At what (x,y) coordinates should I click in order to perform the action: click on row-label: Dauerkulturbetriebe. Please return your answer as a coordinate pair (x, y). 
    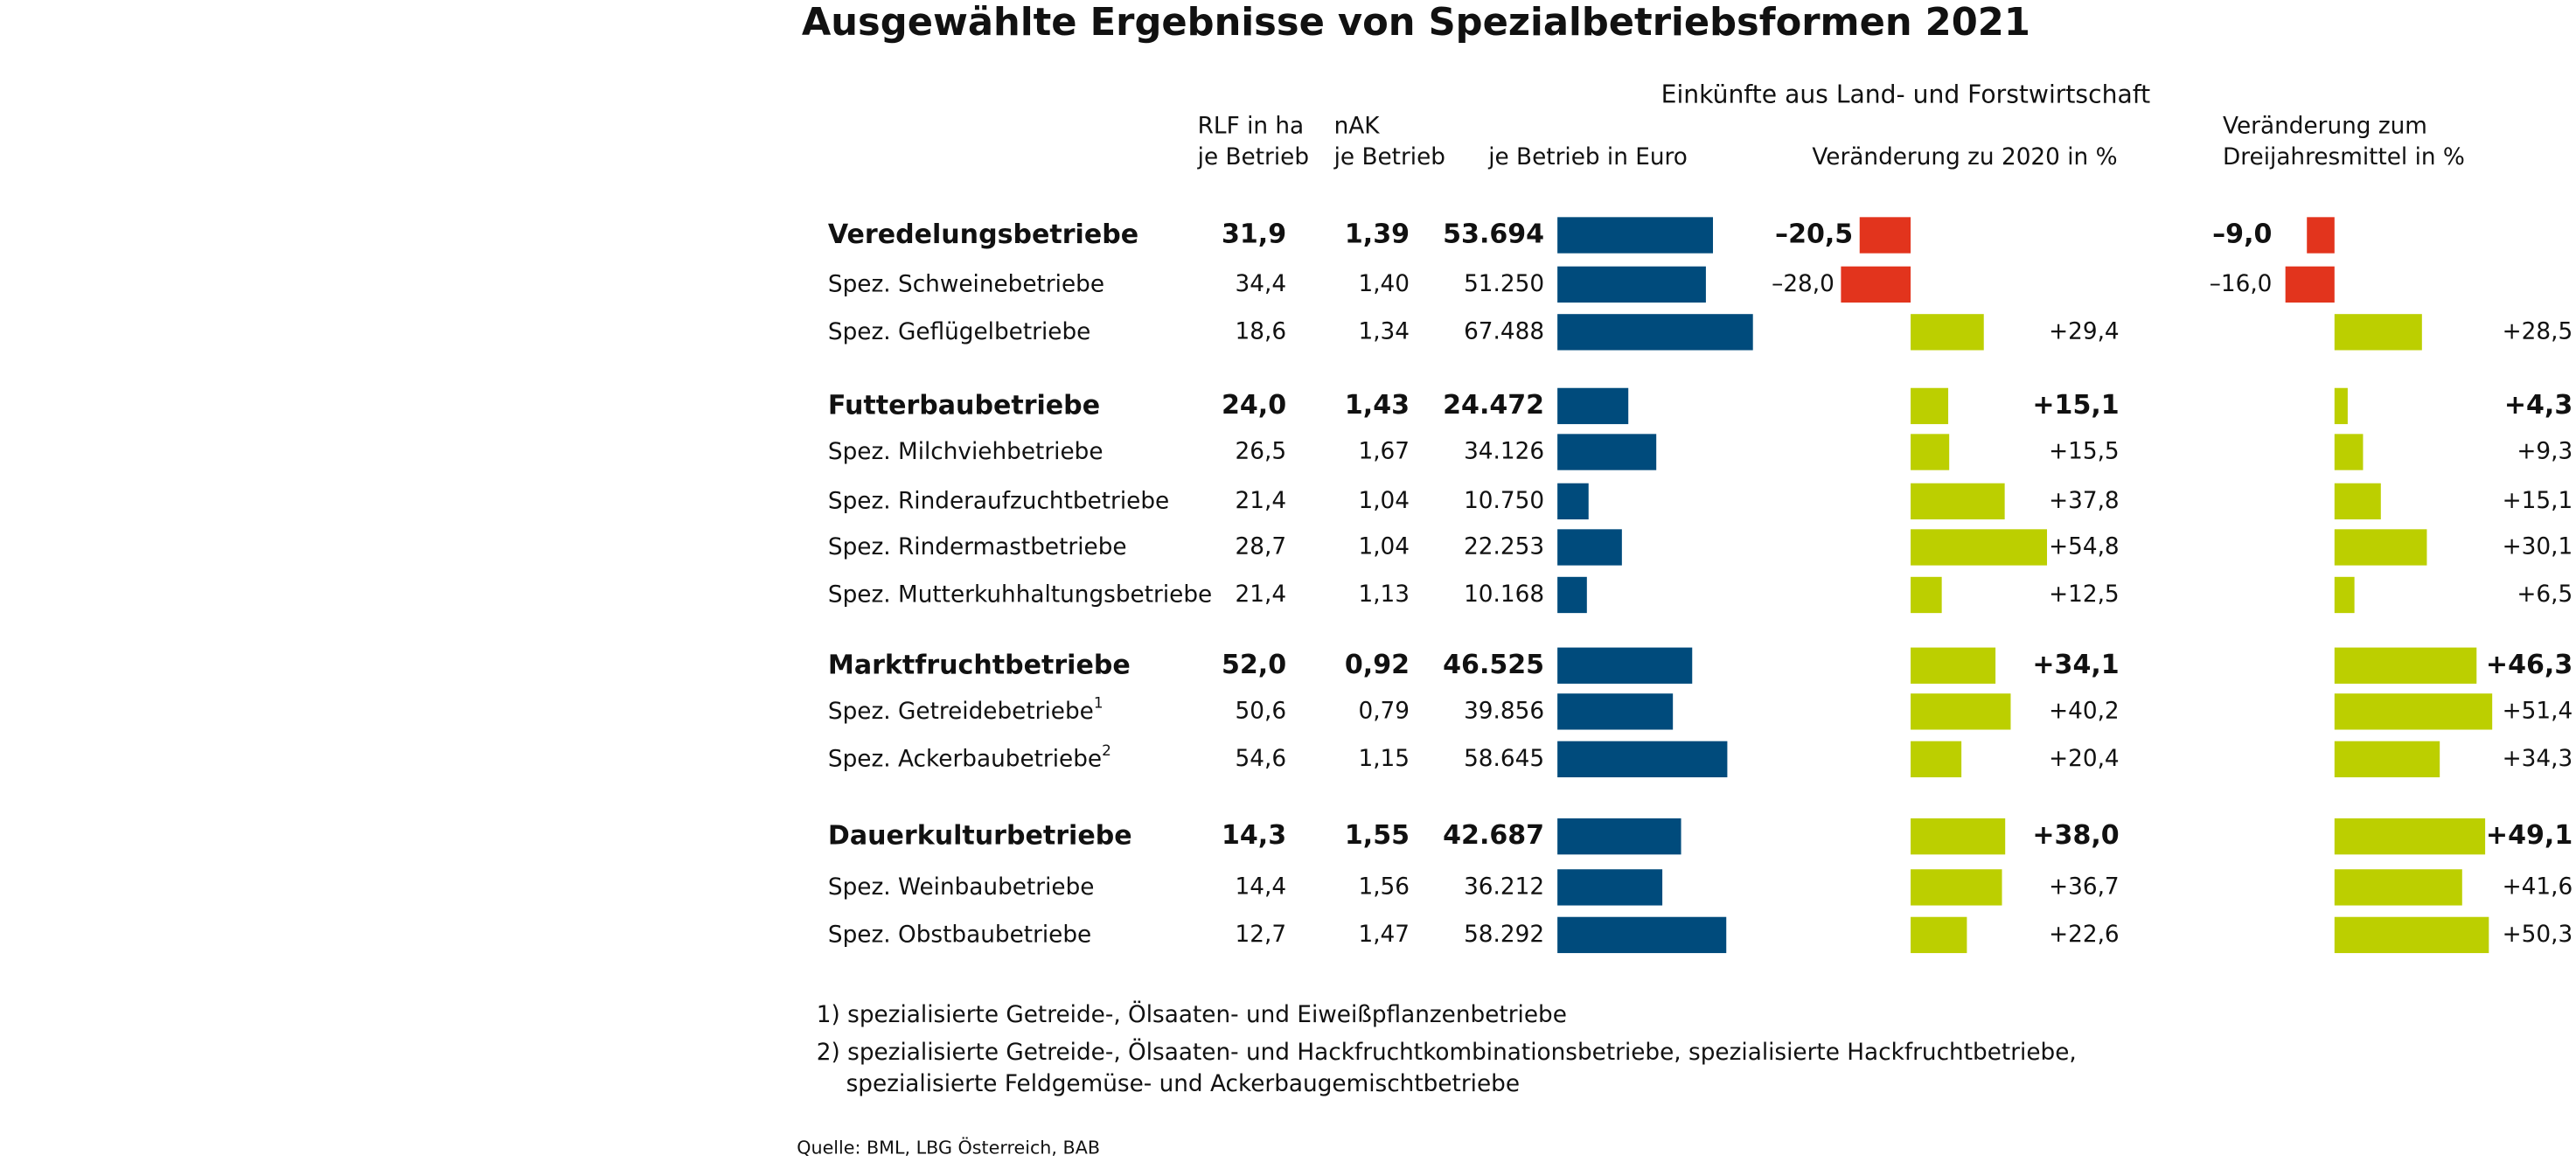
    Looking at the image, I should click on (980, 835).